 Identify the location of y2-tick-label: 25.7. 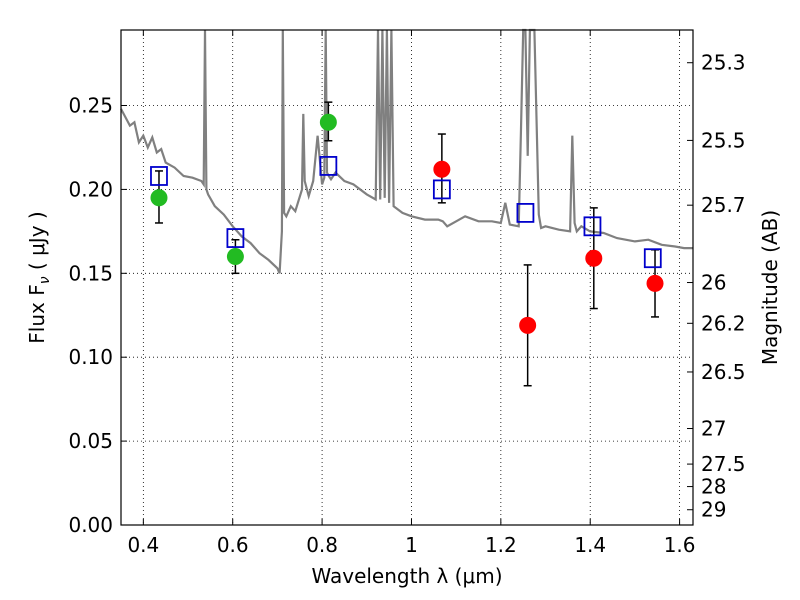
(723, 205).